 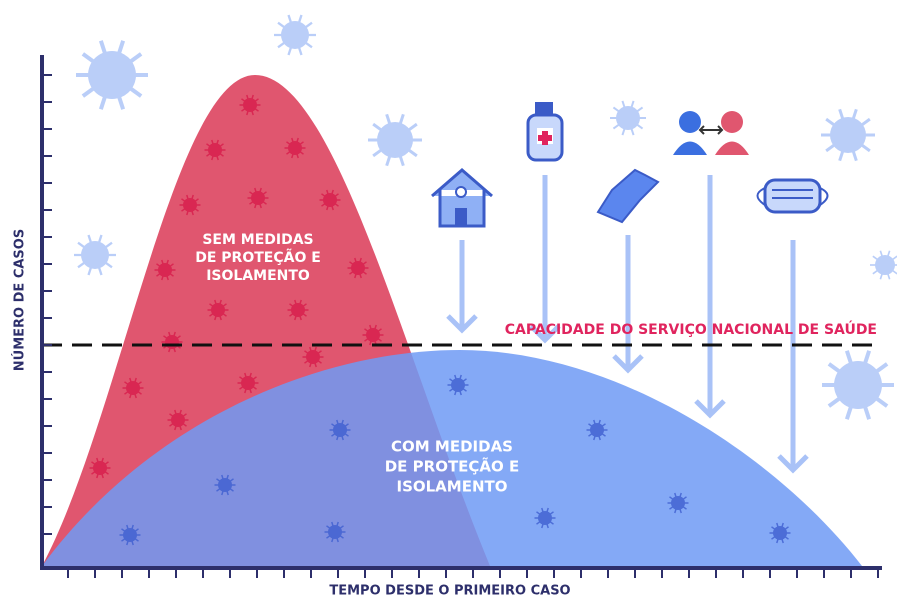 I want to click on mask-icon, so click(x=792, y=196).